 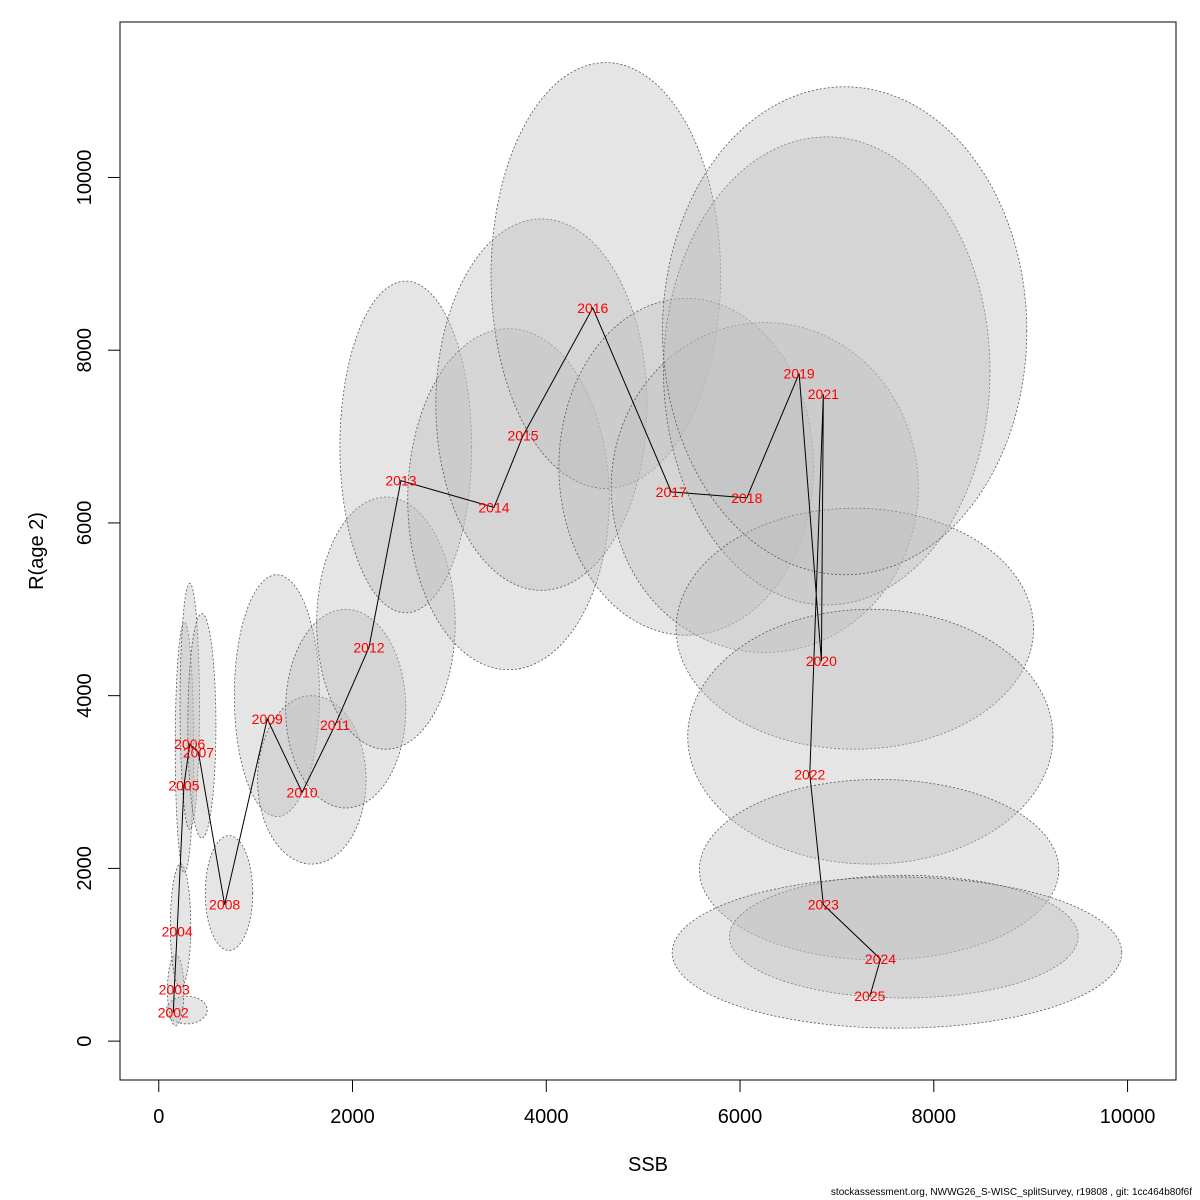 I want to click on y-tick-label: 8000, so click(x=85, y=350).